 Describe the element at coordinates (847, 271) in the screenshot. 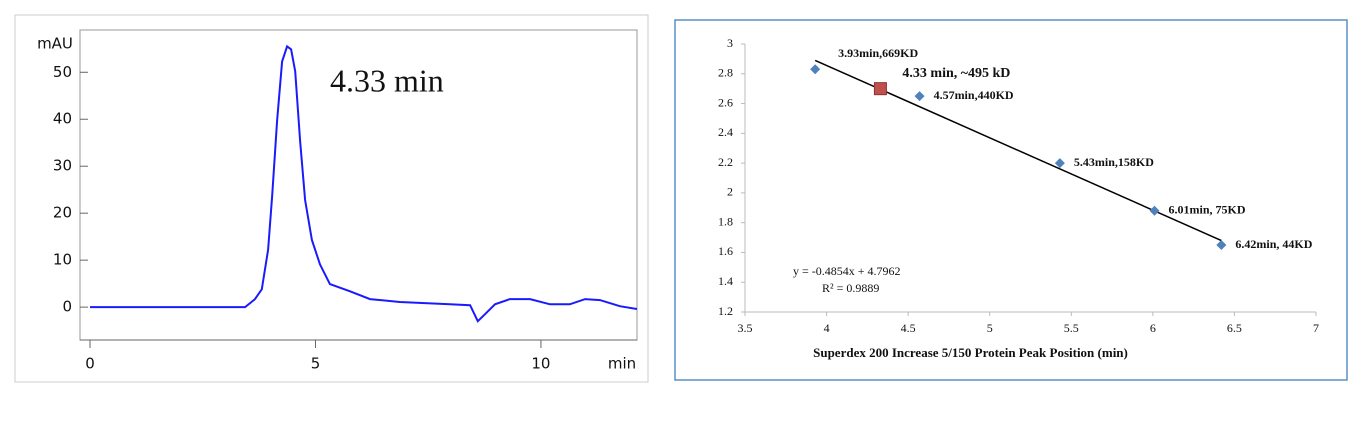

I see `equation: y = -0.4854x + 4.7962` at that location.